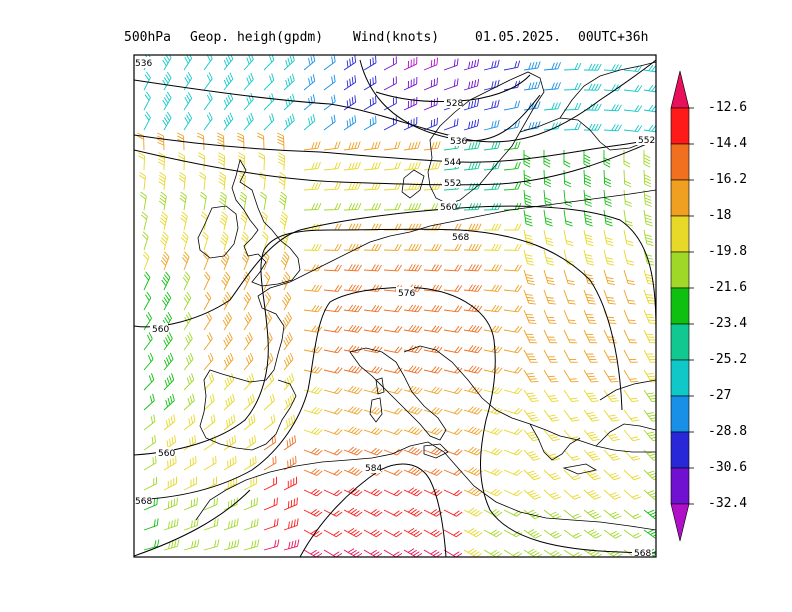 The width and height of the screenshot is (792, 612). Describe the element at coordinates (680, 342) in the screenshot. I see `colorbar-bin` at that location.